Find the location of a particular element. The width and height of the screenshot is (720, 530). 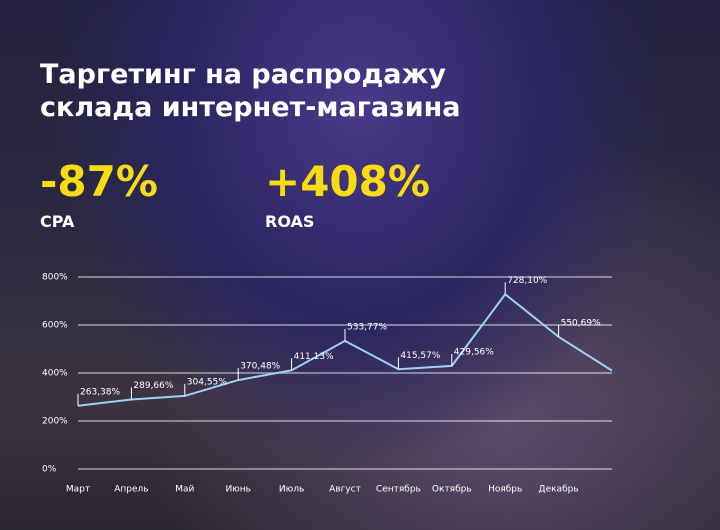

data-label: 429,56% is located at coordinates (474, 352).